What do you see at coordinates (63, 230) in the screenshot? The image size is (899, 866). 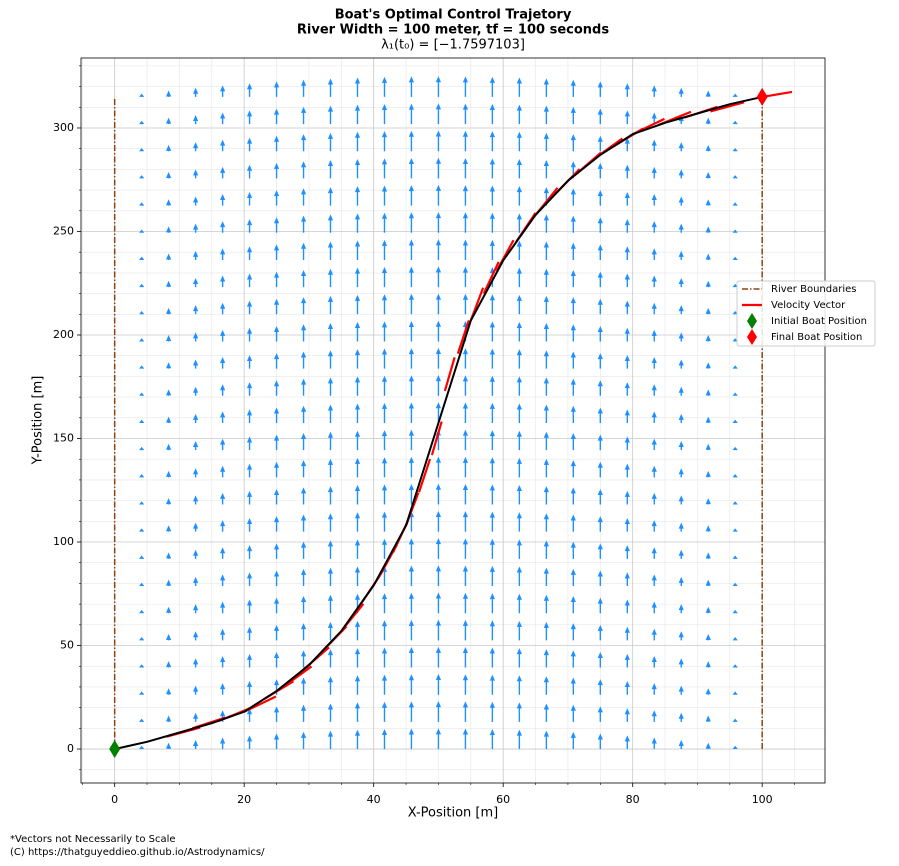 I see `y-tick-label: 250` at bounding box center [63, 230].